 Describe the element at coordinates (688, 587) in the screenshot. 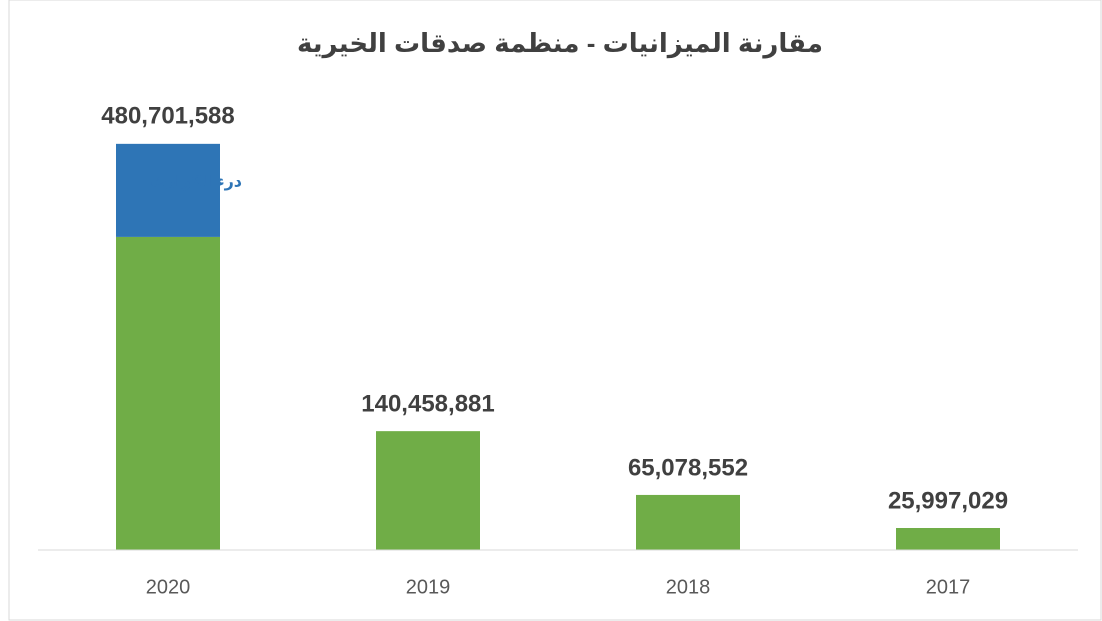

I see `x-tick-label: 2018` at that location.